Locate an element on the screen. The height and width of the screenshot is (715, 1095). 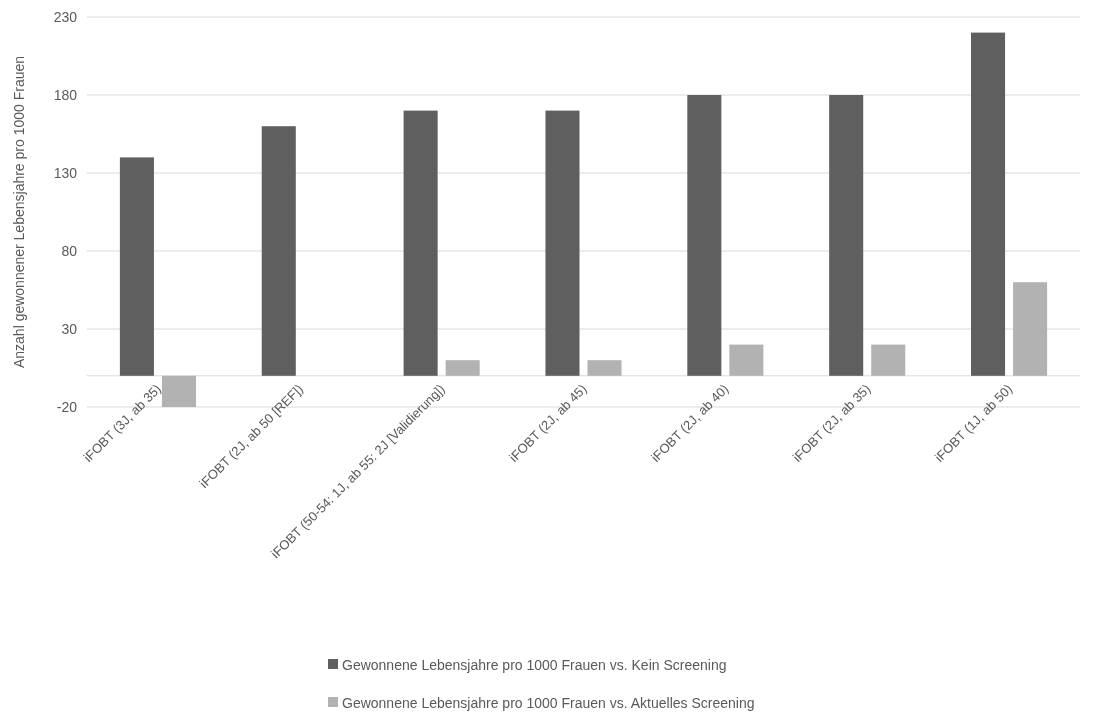
legend-label: Gewonnene Lebensjahre pro 1000 Frauen vs. Aktuelles Screening is located at coordinates (548, 702).